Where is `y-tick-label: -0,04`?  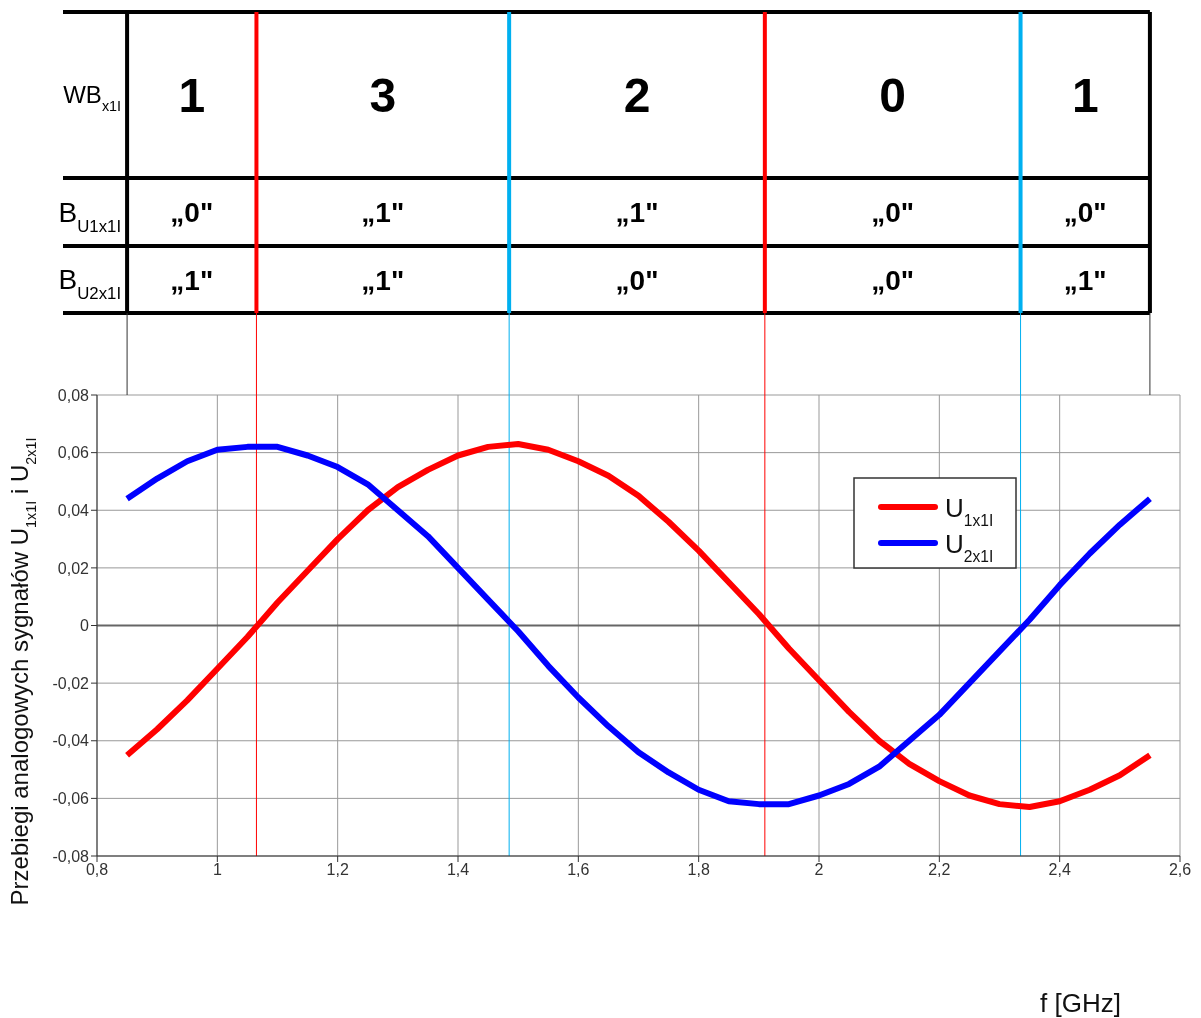
y-tick-label: -0,04 is located at coordinates (71, 741).